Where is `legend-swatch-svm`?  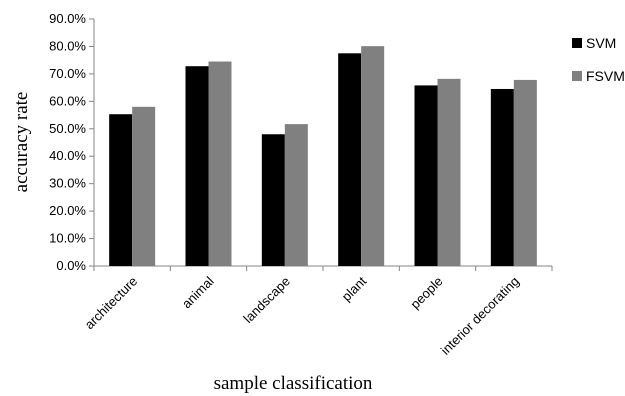 legend-swatch-svm is located at coordinates (577, 43).